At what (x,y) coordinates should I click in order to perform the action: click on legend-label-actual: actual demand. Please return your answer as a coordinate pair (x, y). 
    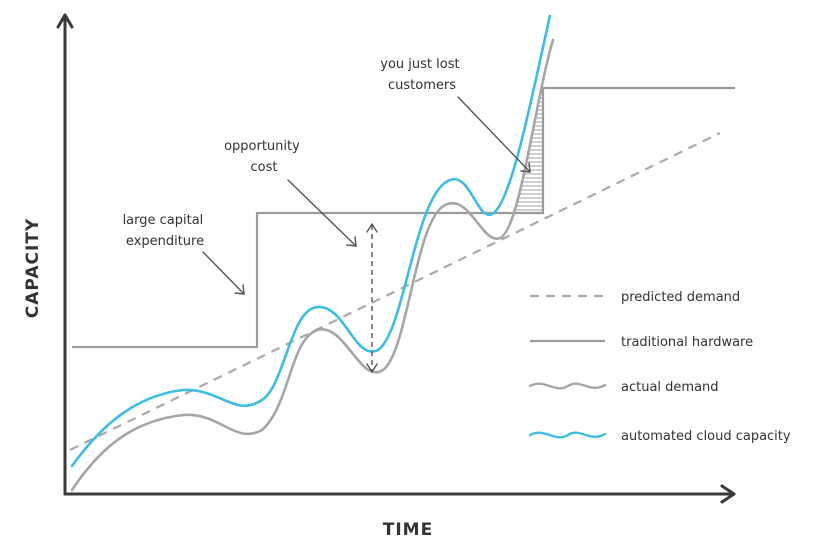
    Looking at the image, I should click on (670, 387).